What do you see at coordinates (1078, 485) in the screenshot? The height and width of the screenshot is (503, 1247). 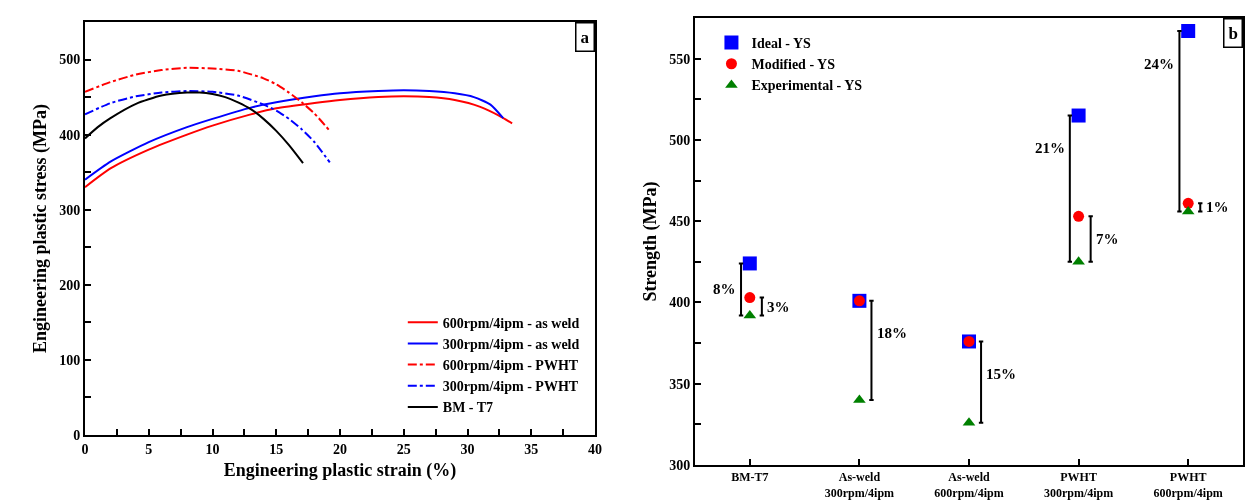 I see `x-tick-label: PWHT 300rpm/4ipm` at bounding box center [1078, 485].